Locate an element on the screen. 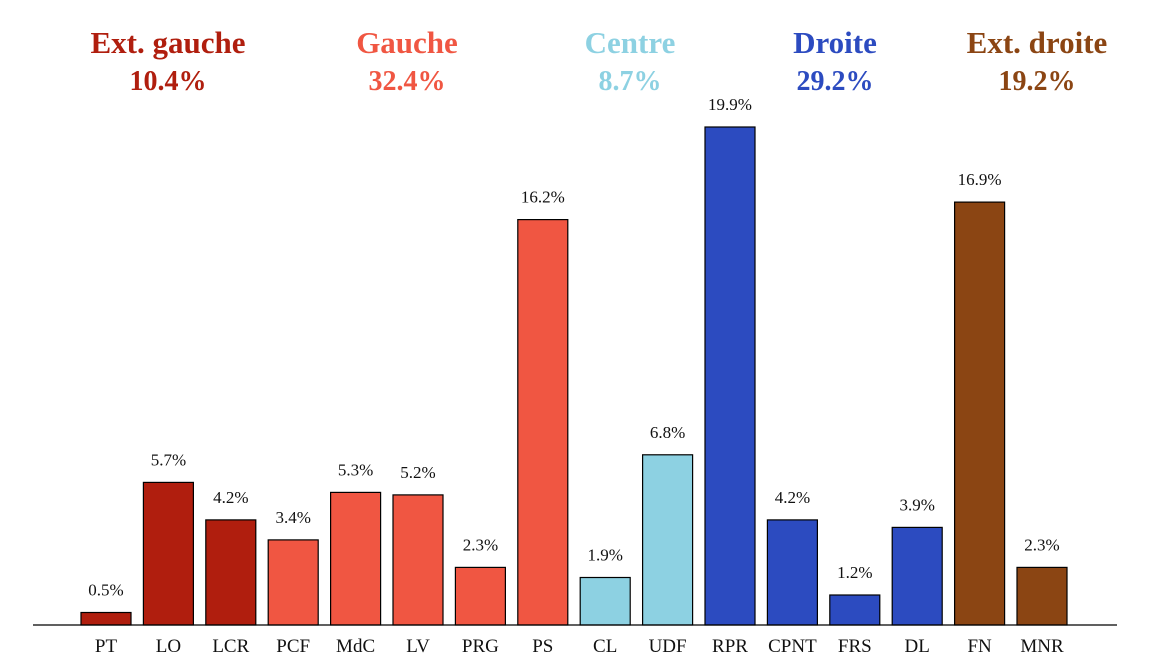  bar-value-label-pt: 0.5% is located at coordinates (105, 590).